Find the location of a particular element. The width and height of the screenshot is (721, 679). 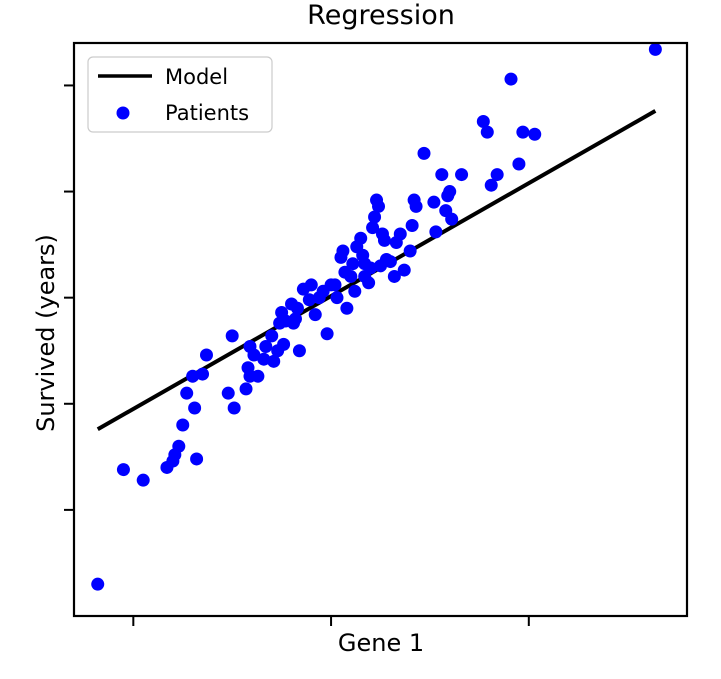

legend-patients-swatch is located at coordinates (123, 113).